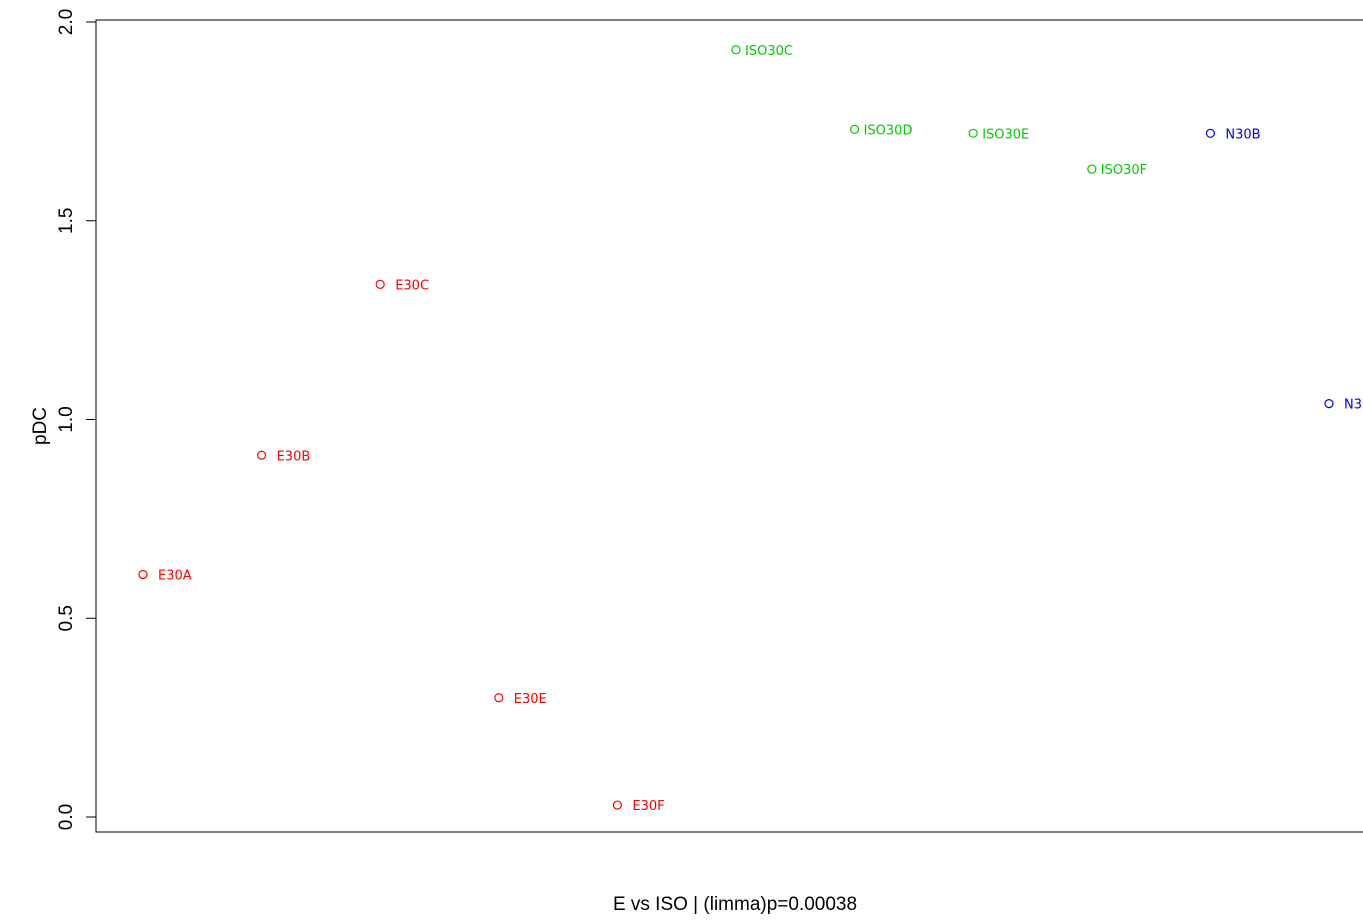  I want to click on point-label: ISO30F, so click(1124, 170).